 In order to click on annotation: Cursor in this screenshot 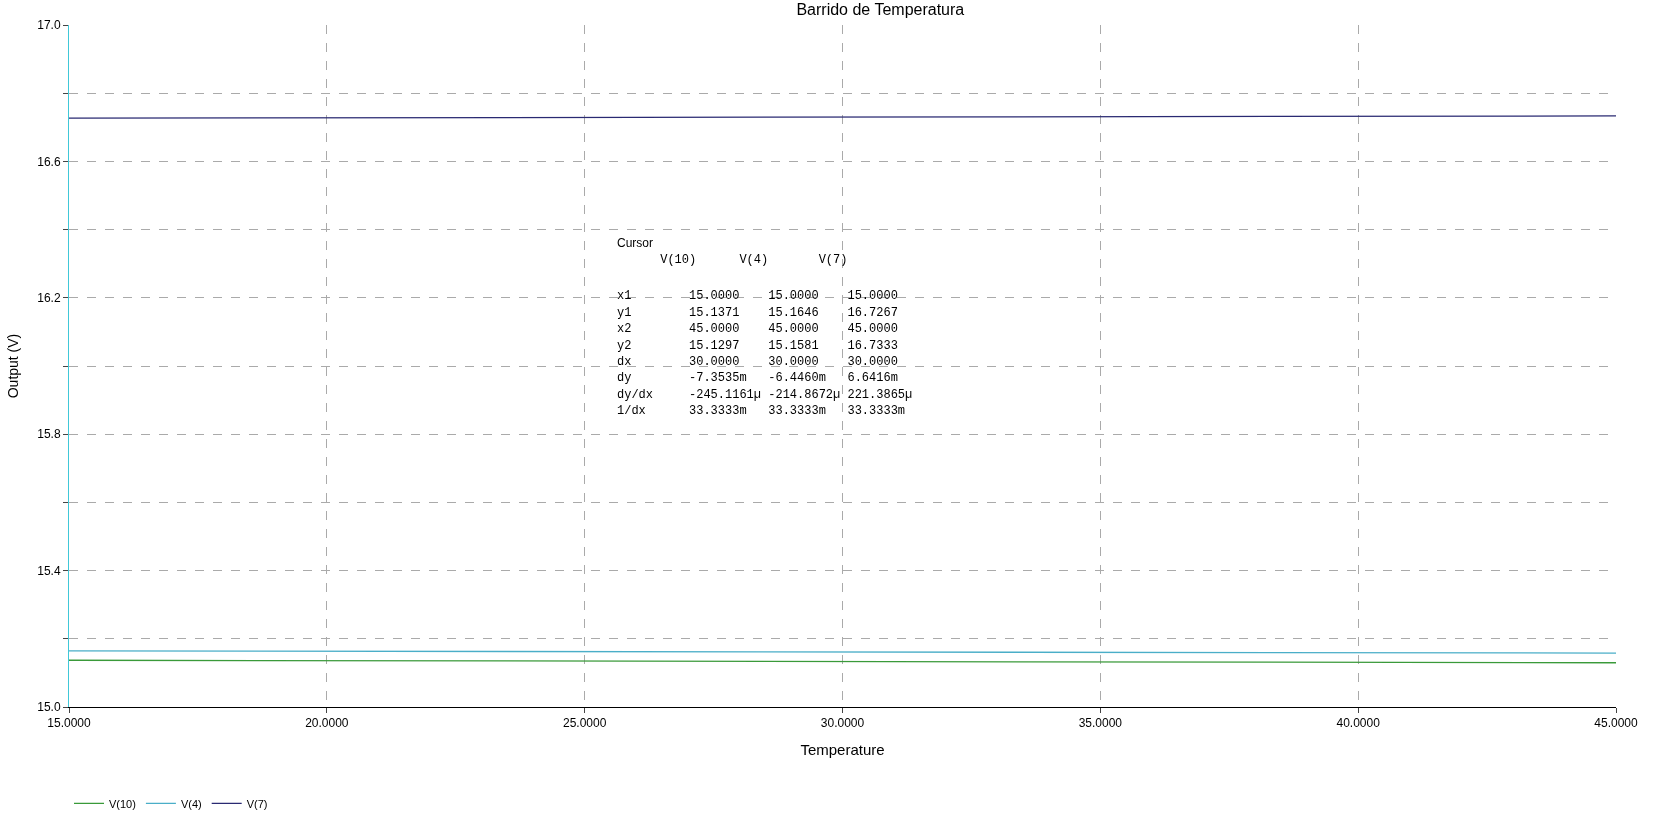, I will do `click(635, 243)`.